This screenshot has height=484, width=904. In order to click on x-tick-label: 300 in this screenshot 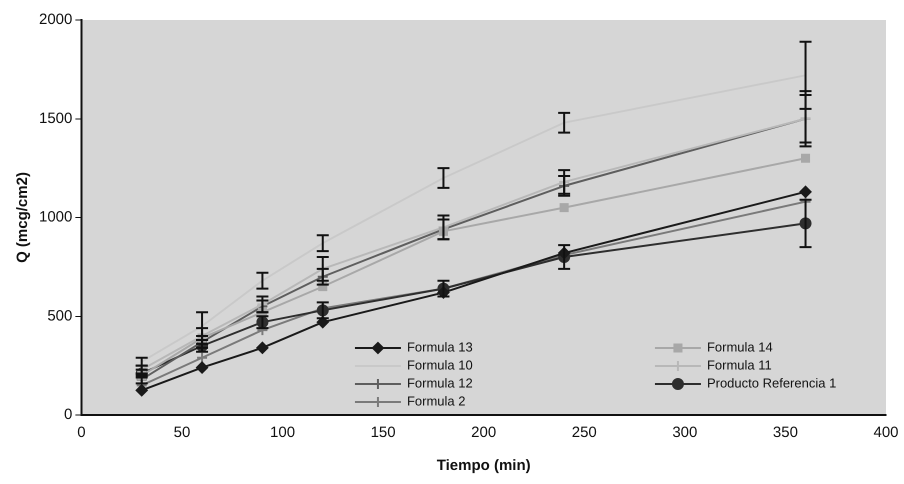, I will do `click(685, 433)`.